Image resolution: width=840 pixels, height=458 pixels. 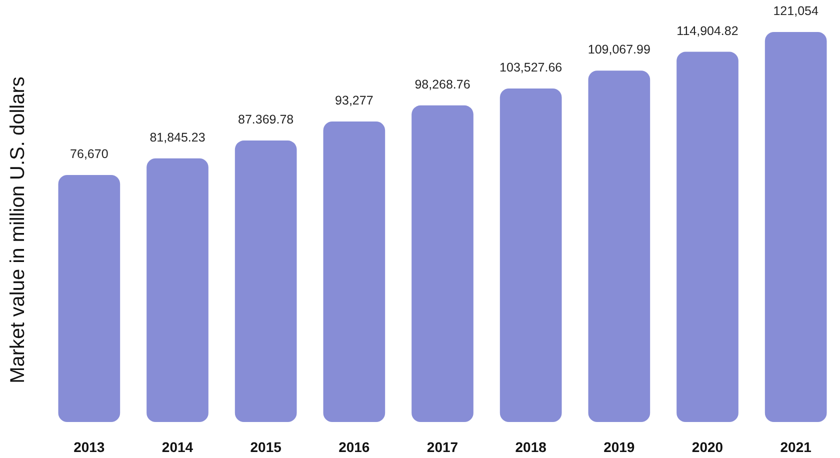 What do you see at coordinates (178, 447) in the screenshot?
I see `x-tick-label: 2014` at bounding box center [178, 447].